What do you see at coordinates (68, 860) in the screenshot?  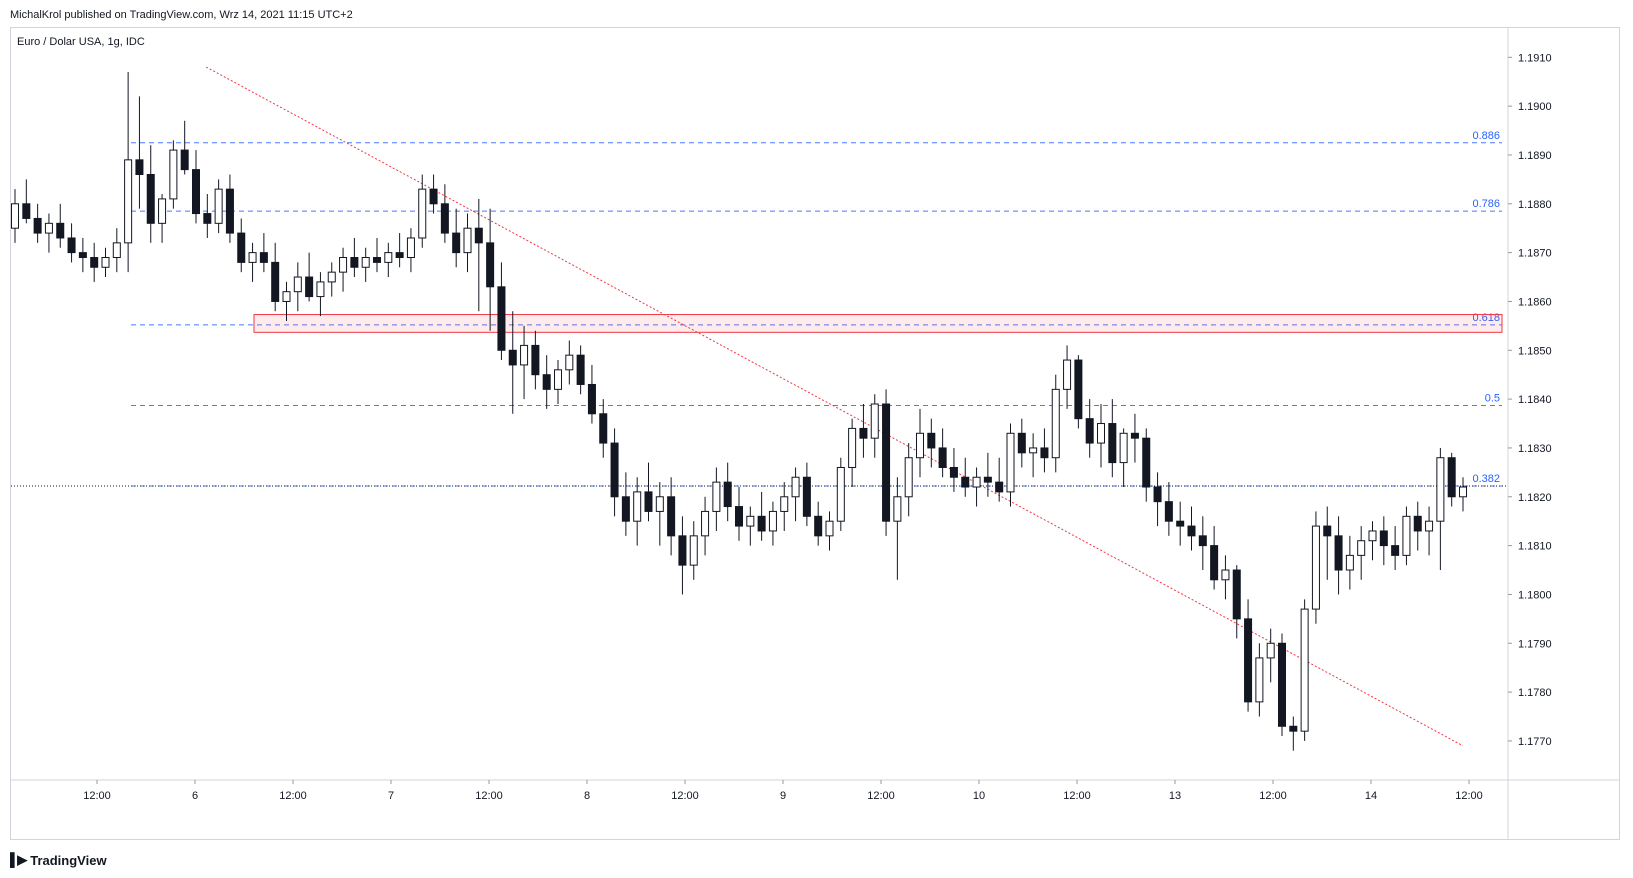 I see `tradingview-brand: TradingView` at bounding box center [68, 860].